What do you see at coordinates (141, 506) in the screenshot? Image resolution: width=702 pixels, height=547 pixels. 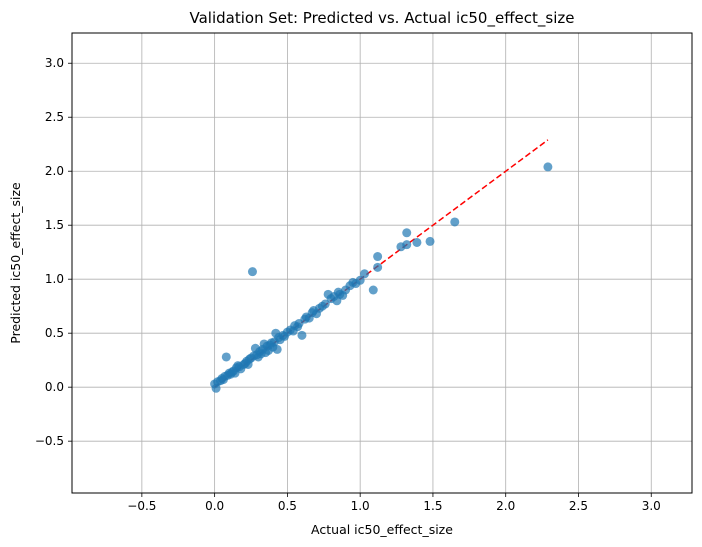 I see `x-tick-label: −0.5` at bounding box center [141, 506].